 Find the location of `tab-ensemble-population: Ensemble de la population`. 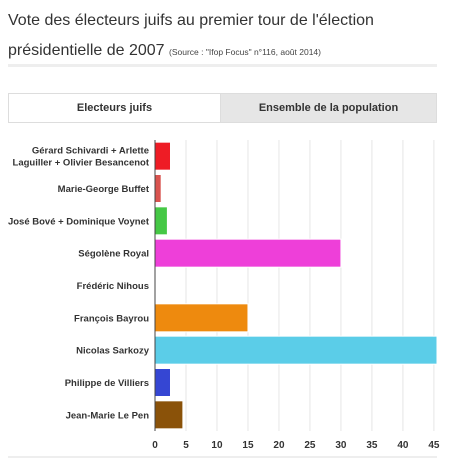

tab-ensemble-population: Ensemble de la population is located at coordinates (328, 108).